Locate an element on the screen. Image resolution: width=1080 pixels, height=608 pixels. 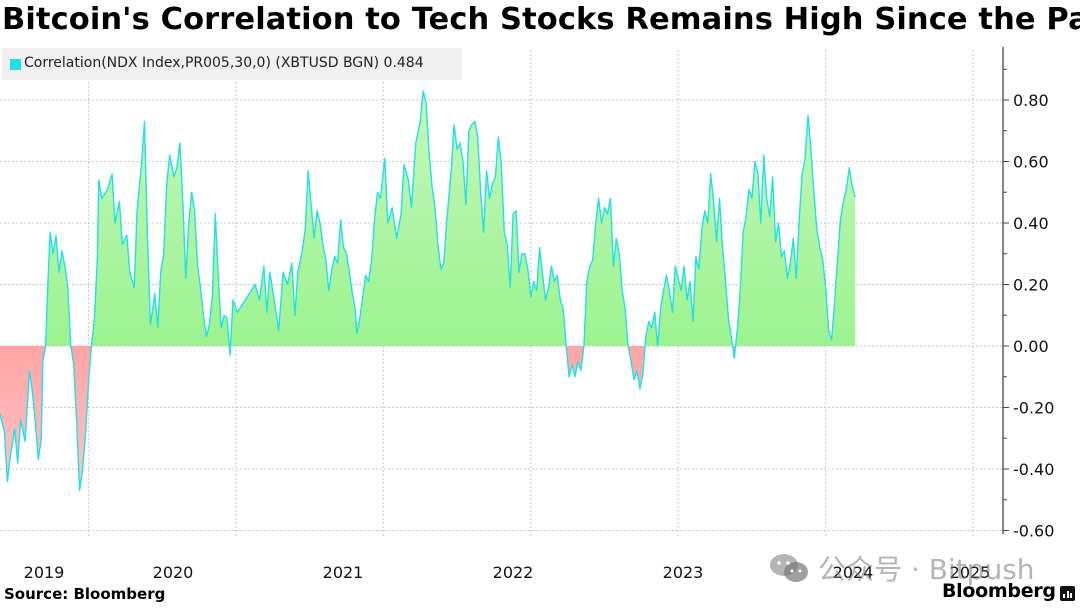
y-axis: 0.80 0.60 0.40 0.20 0.00 -0.20 -0.40 -0.60 is located at coordinates (1028, 294).